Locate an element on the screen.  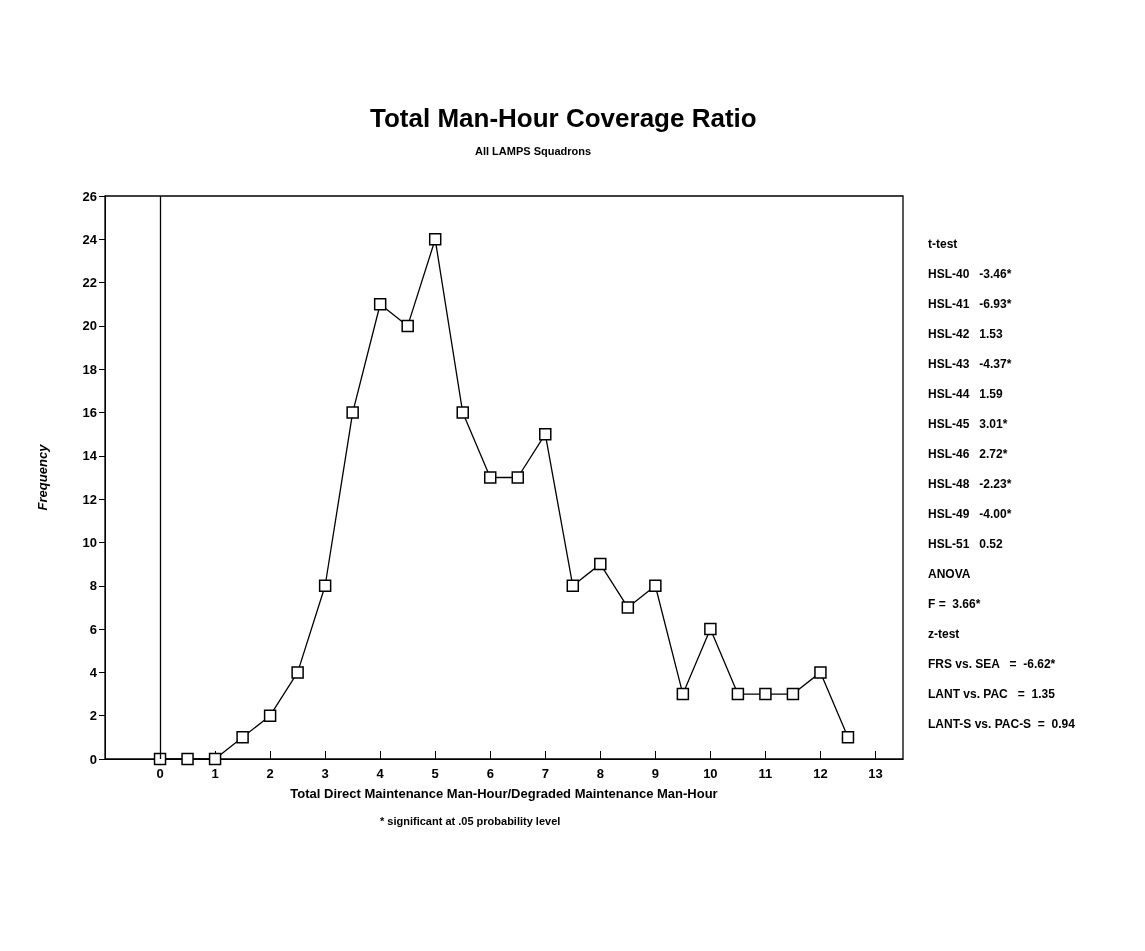
text: ANOVA is located at coordinates (949, 574).